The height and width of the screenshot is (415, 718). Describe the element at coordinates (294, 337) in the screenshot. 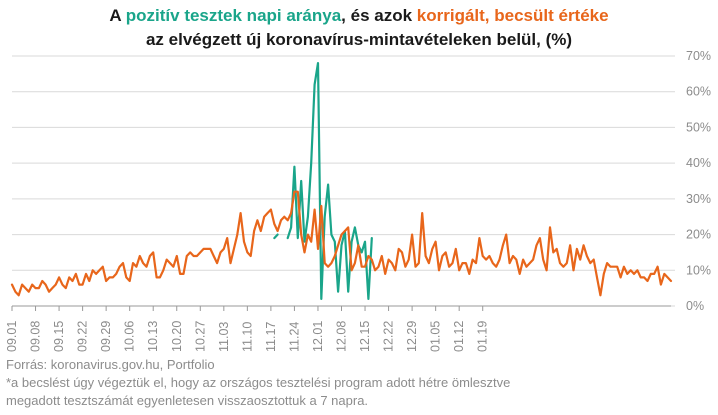

I see `x-tick-label: 11.24` at that location.